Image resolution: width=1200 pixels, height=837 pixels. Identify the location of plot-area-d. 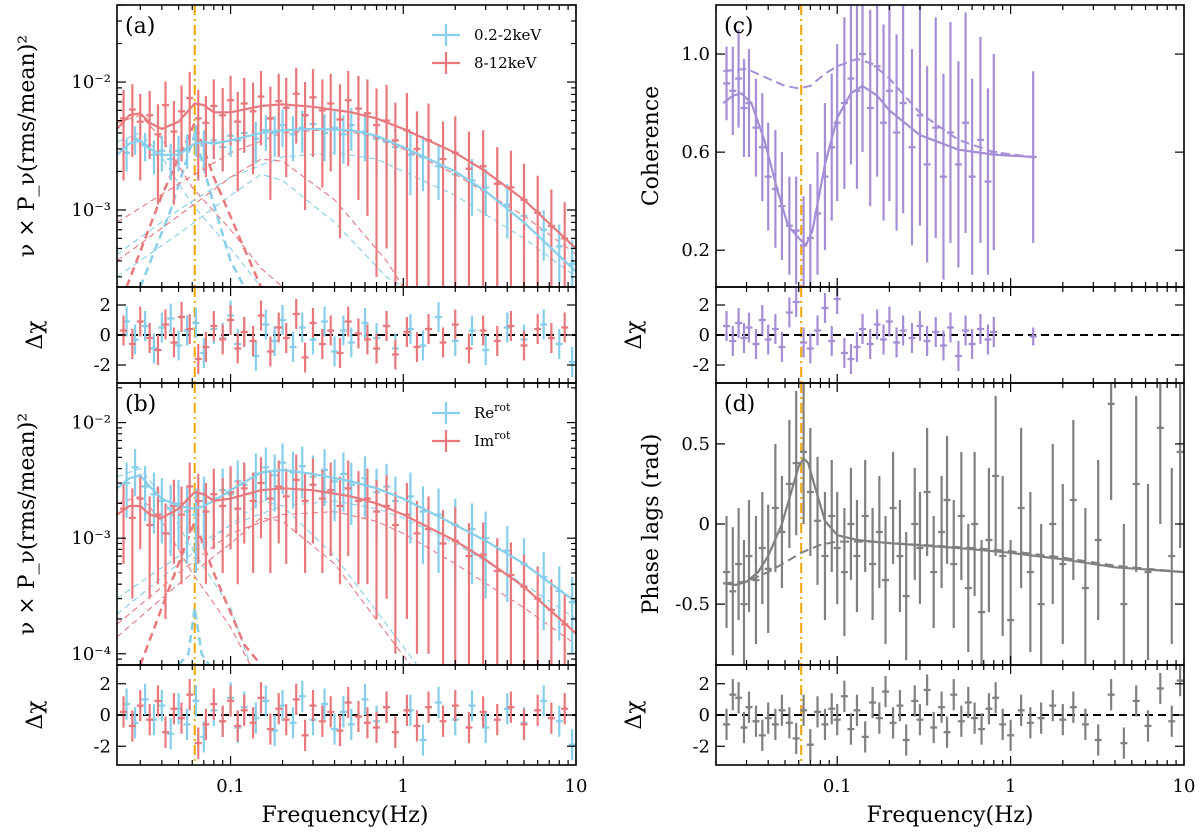
(953, 524).